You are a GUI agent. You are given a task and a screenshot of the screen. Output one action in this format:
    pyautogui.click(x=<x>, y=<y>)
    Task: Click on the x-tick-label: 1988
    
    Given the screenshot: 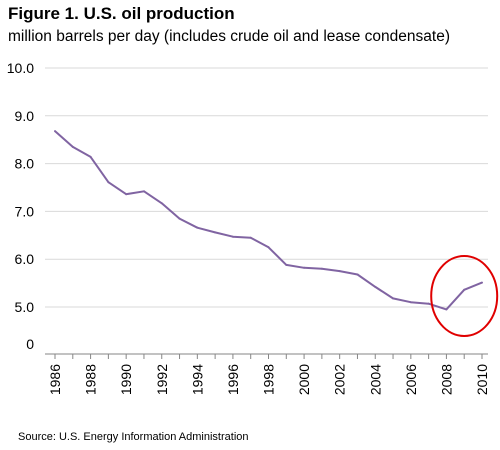 What is the action you would take?
    pyautogui.click(x=91, y=379)
    